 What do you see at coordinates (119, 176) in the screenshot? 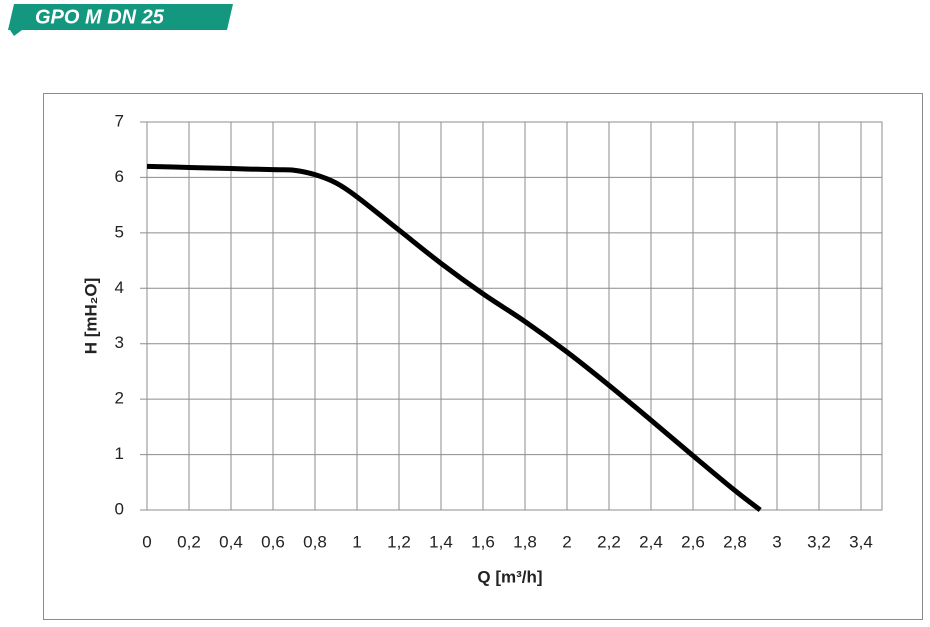
I see `y-tick-label: 6` at bounding box center [119, 176].